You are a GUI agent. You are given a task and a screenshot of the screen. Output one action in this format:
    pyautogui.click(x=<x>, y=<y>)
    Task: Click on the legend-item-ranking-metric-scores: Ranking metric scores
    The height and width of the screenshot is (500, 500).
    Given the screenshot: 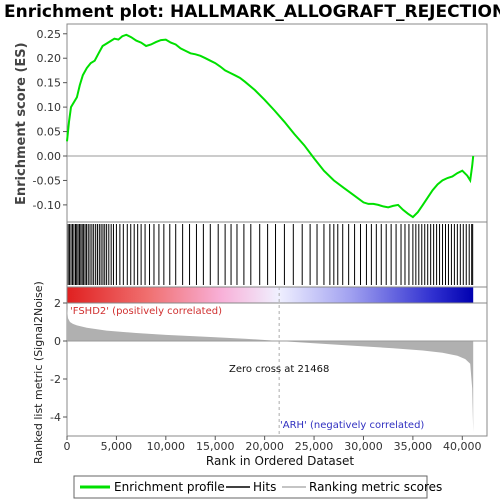 What is the action you would take?
    pyautogui.click(x=362, y=487)
    